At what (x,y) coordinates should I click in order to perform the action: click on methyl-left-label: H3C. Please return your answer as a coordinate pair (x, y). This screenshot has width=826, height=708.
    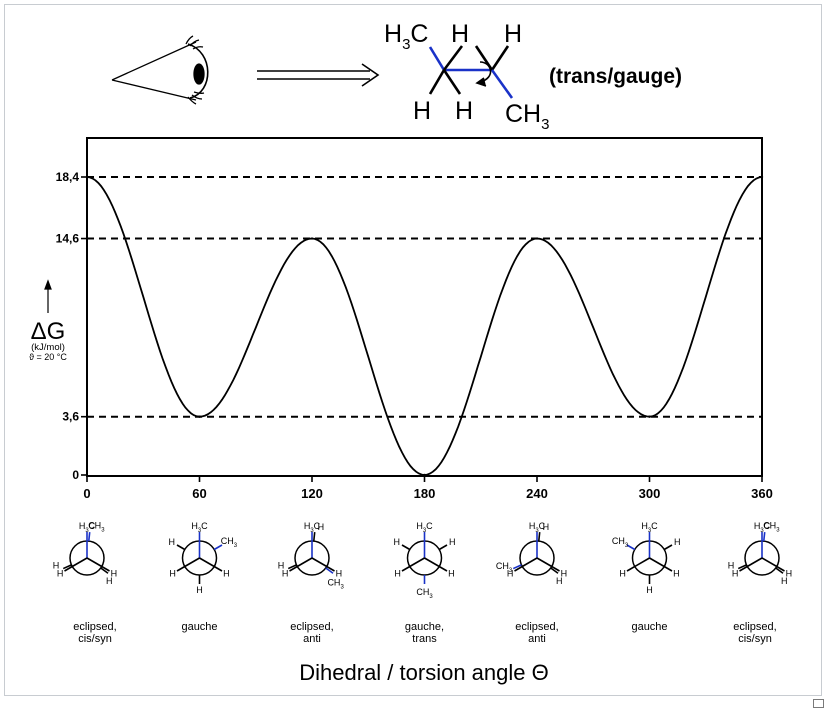
    Looking at the image, I should click on (406, 36).